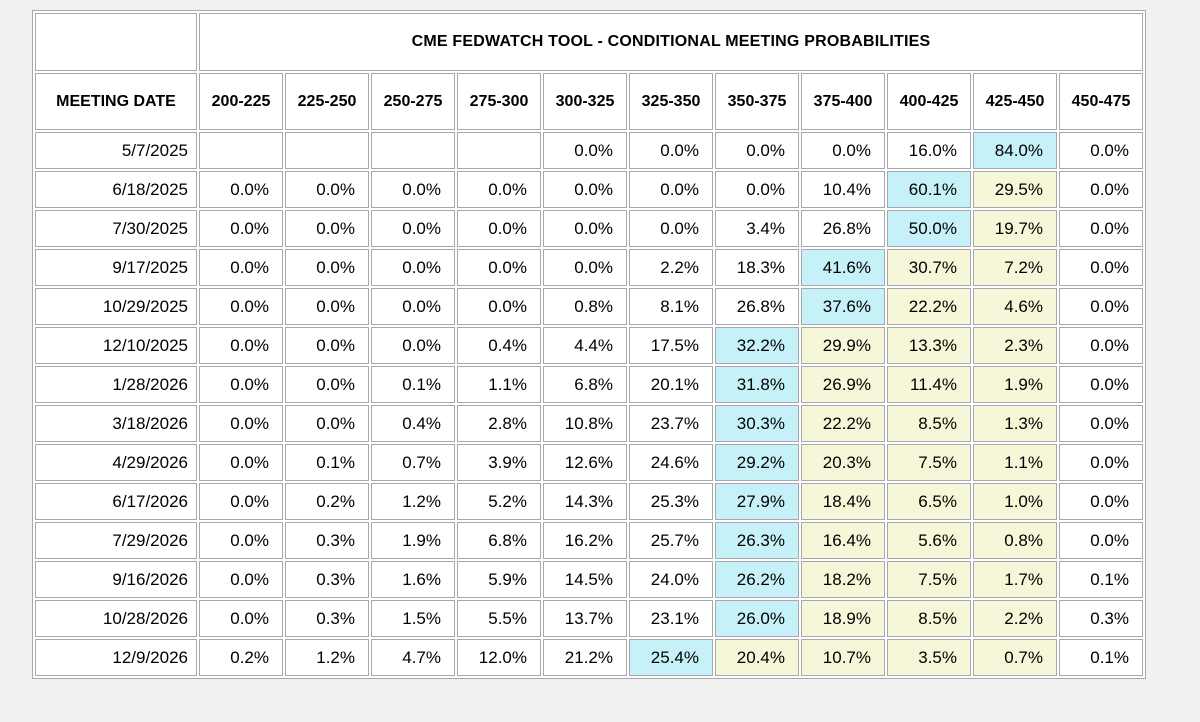 The width and height of the screenshot is (1200, 722). What do you see at coordinates (1015, 345) in the screenshot?
I see `probability-cell: 2.3%` at bounding box center [1015, 345].